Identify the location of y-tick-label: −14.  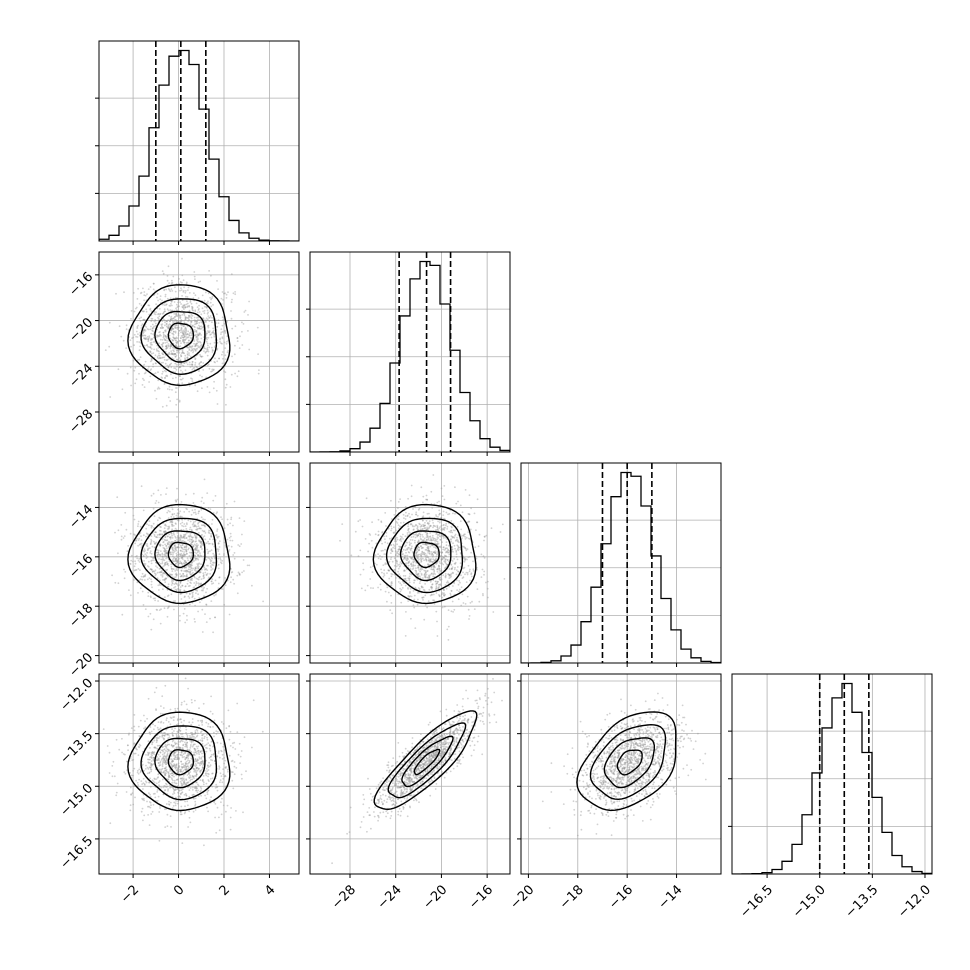
(81, 517).